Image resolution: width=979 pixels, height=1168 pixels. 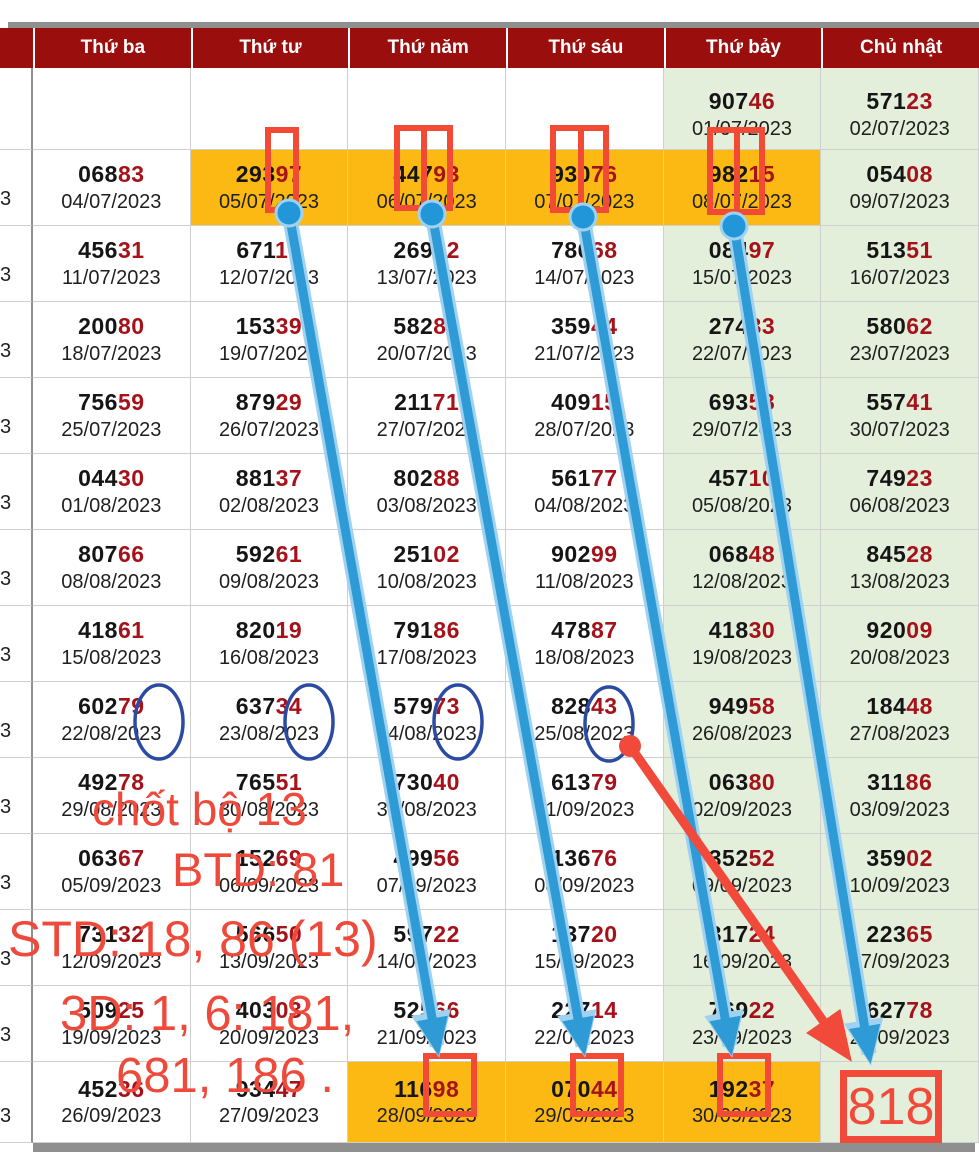 I want to click on result-number: 11698, so click(x=427, y=1088).